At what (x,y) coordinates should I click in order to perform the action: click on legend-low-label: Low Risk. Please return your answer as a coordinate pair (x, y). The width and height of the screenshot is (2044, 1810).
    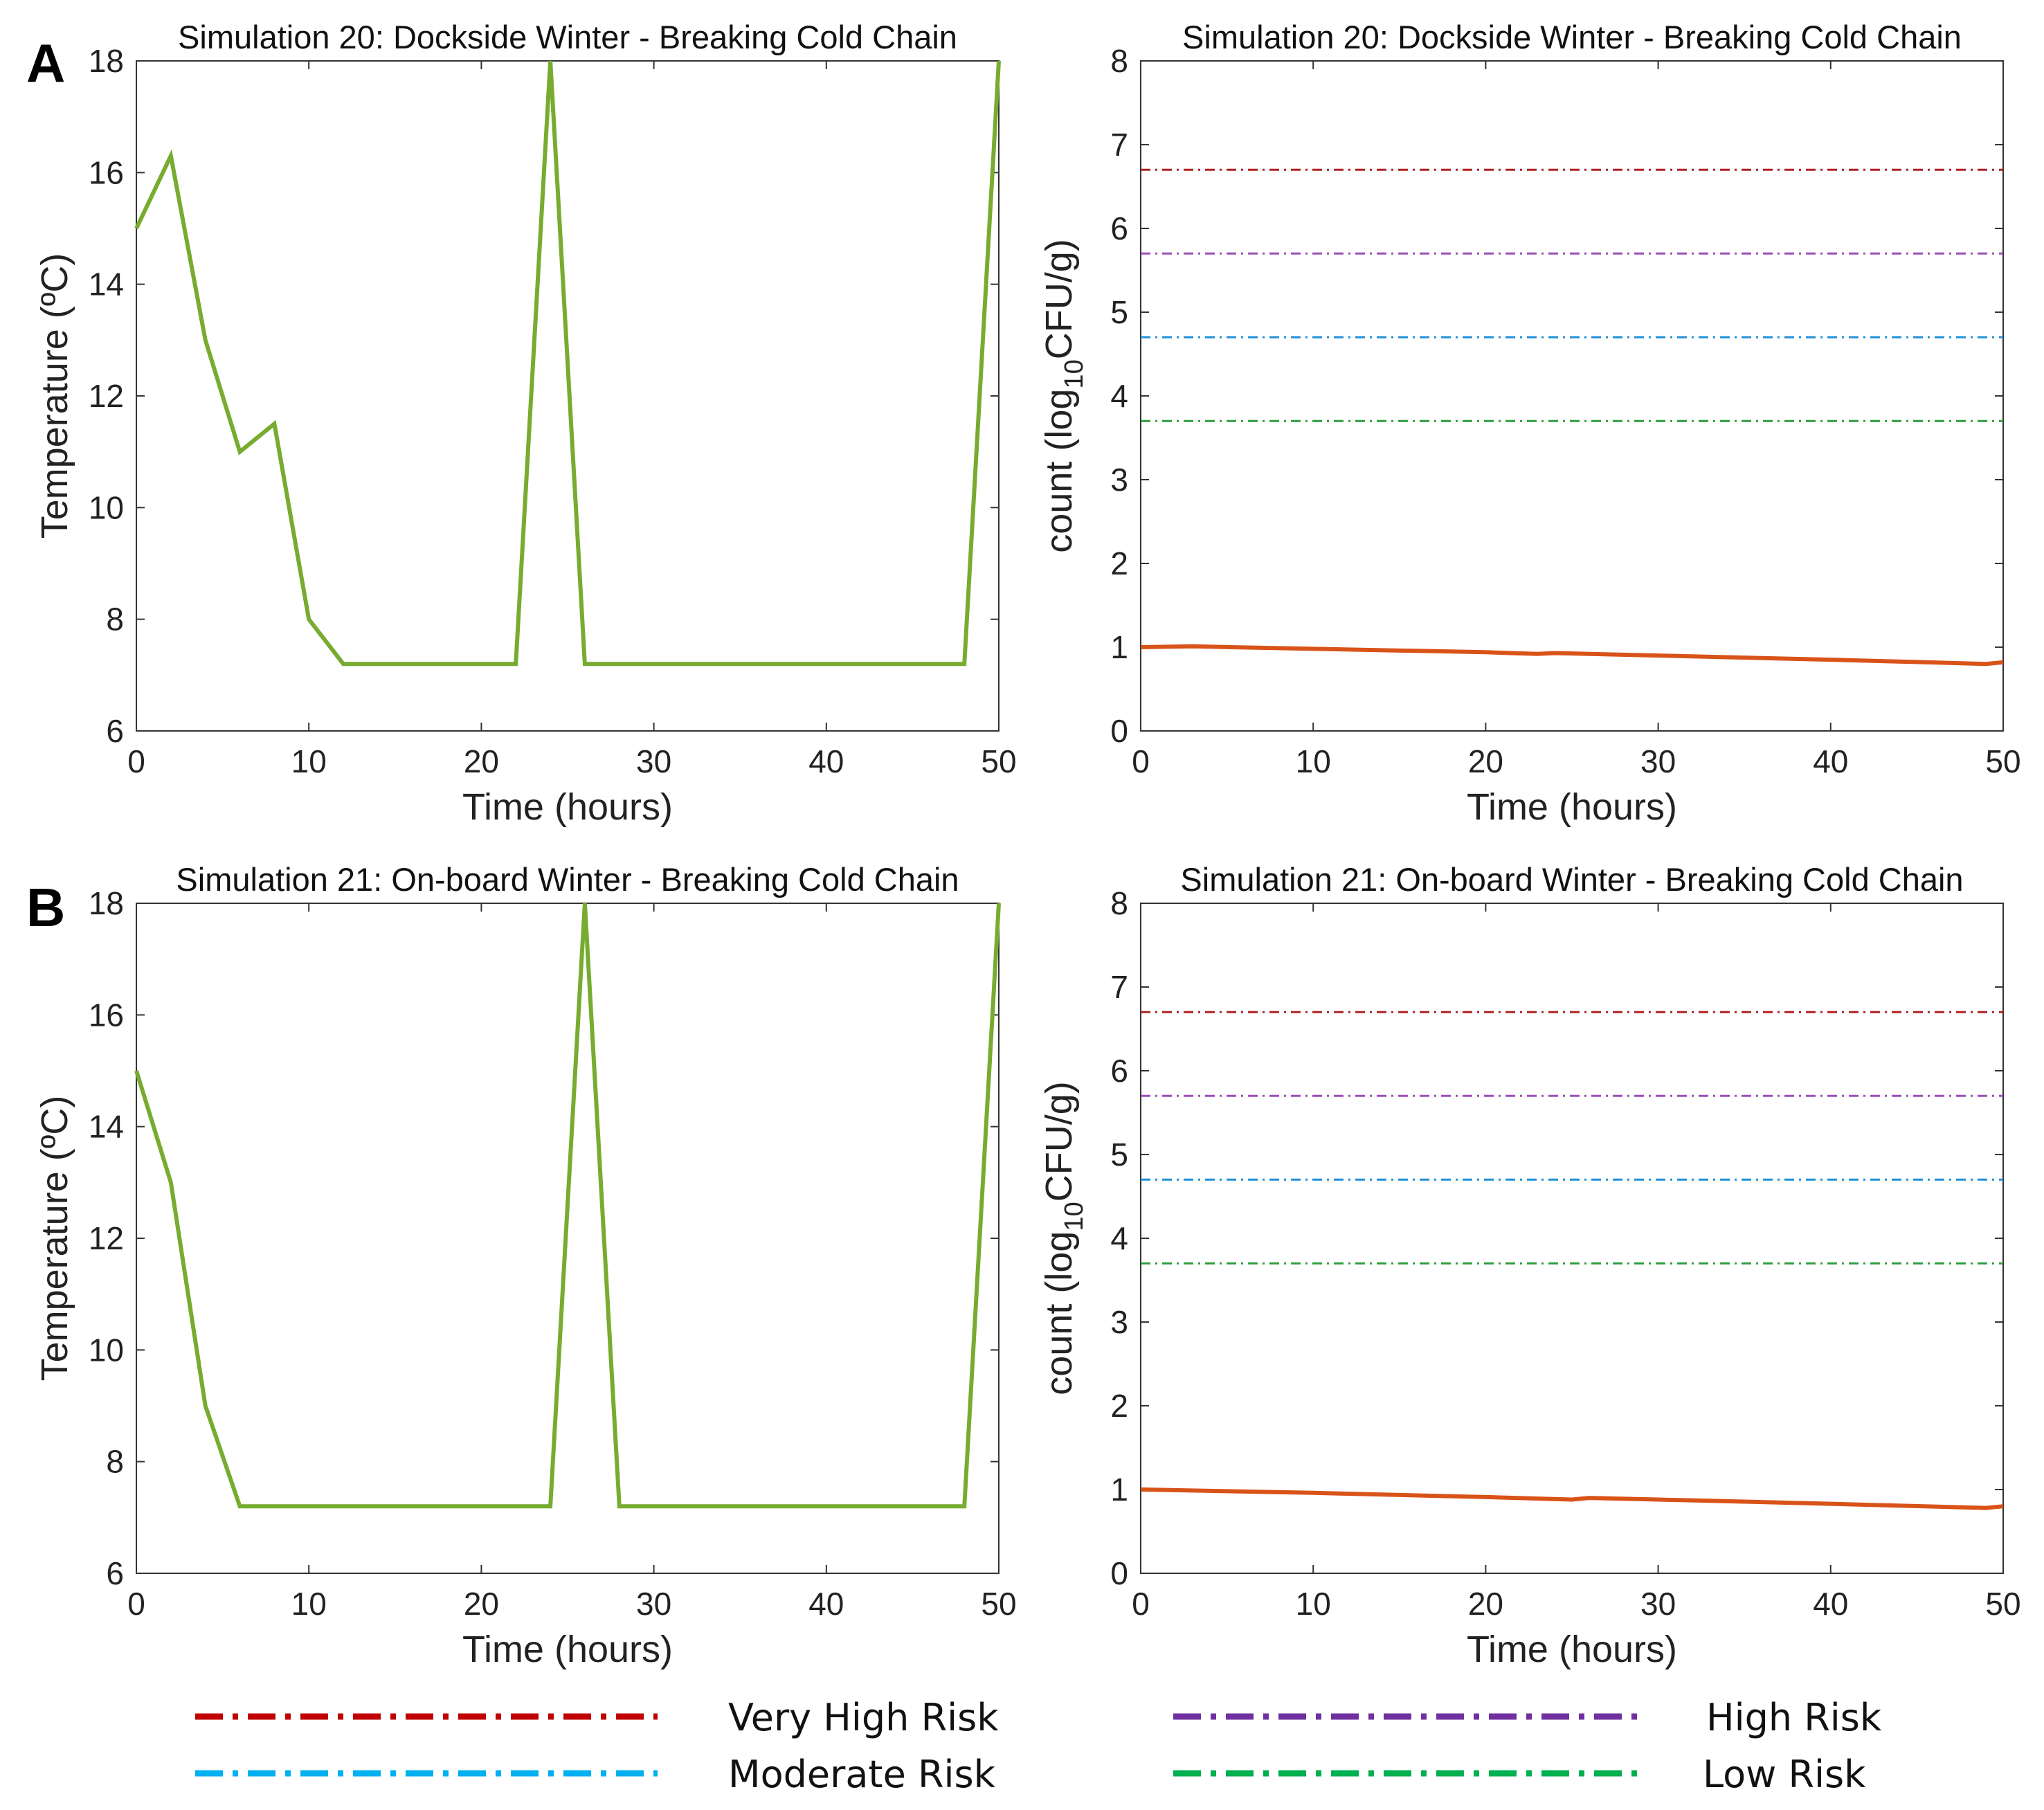
    Looking at the image, I should click on (1784, 1774).